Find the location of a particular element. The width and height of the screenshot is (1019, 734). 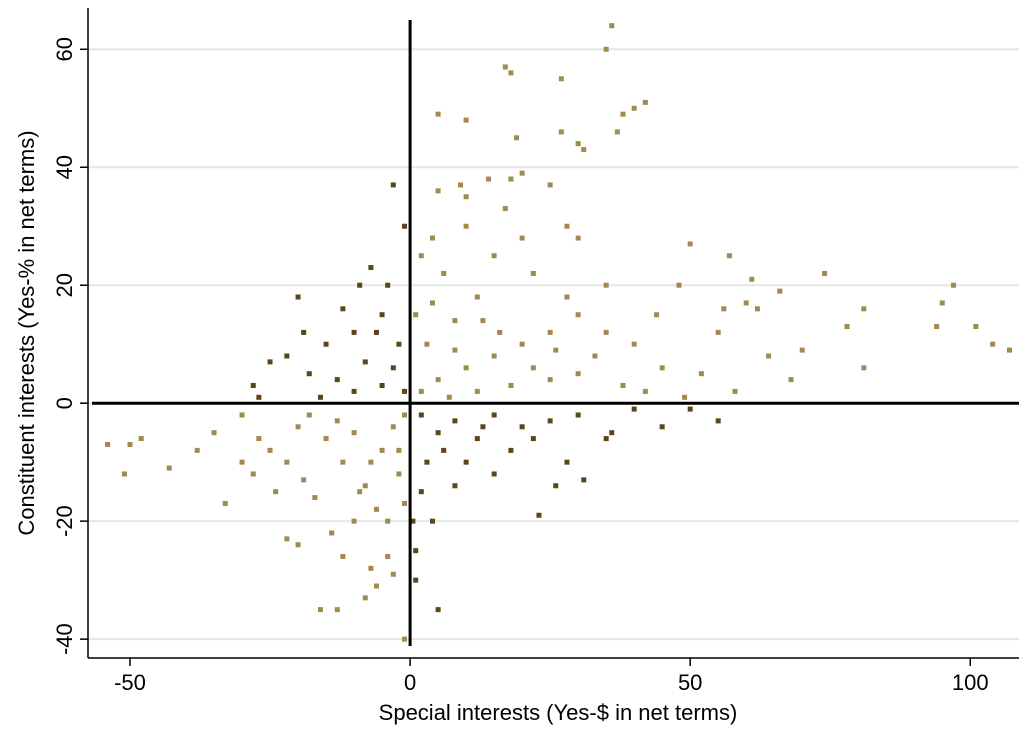

x-tick-label: 0 is located at coordinates (410, 682).